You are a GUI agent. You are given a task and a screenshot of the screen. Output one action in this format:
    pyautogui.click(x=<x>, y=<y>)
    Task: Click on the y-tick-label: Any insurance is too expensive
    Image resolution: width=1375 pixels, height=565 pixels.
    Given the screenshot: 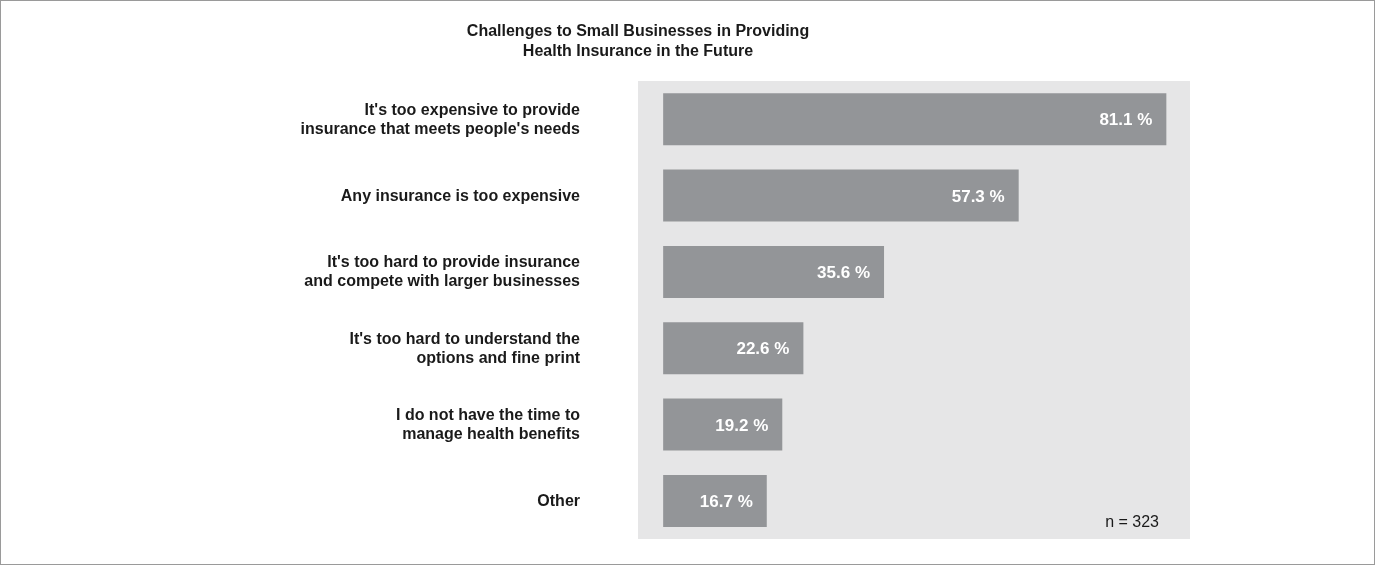 What is the action you would take?
    pyautogui.click(x=460, y=195)
    